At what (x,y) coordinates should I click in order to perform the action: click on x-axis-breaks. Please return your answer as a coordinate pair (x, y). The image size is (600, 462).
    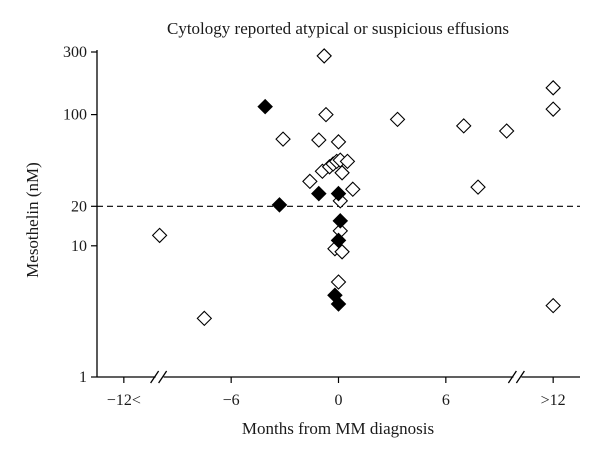
    Looking at the image, I should click on (337, 377).